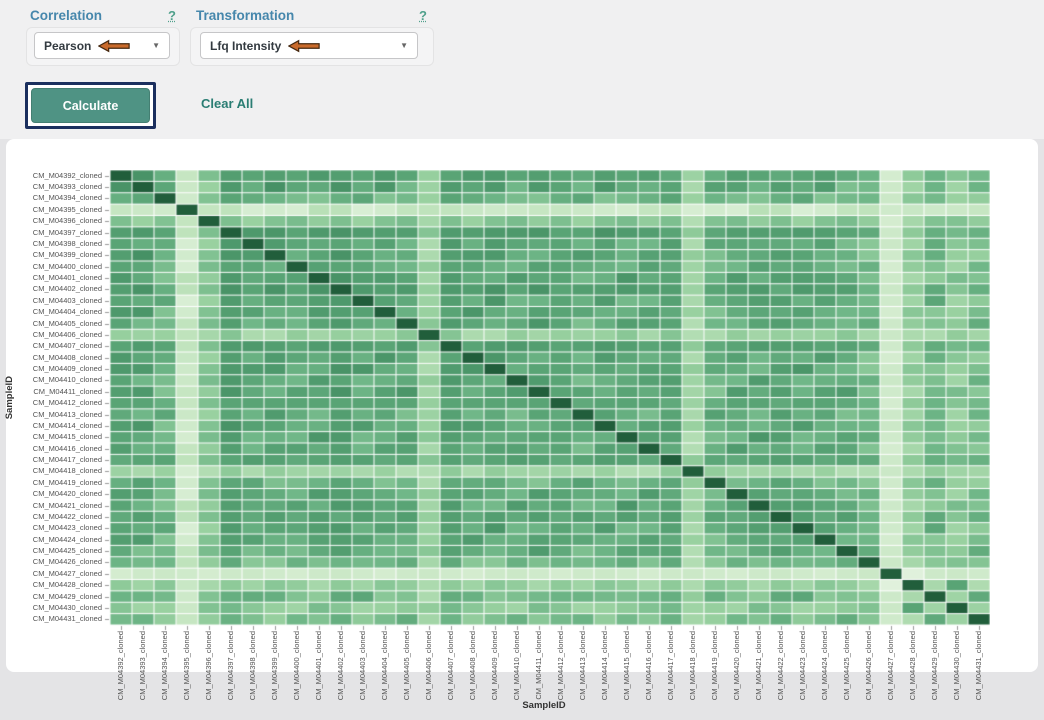 The image size is (1044, 720). I want to click on calculate-button: Calculate, so click(90, 105).